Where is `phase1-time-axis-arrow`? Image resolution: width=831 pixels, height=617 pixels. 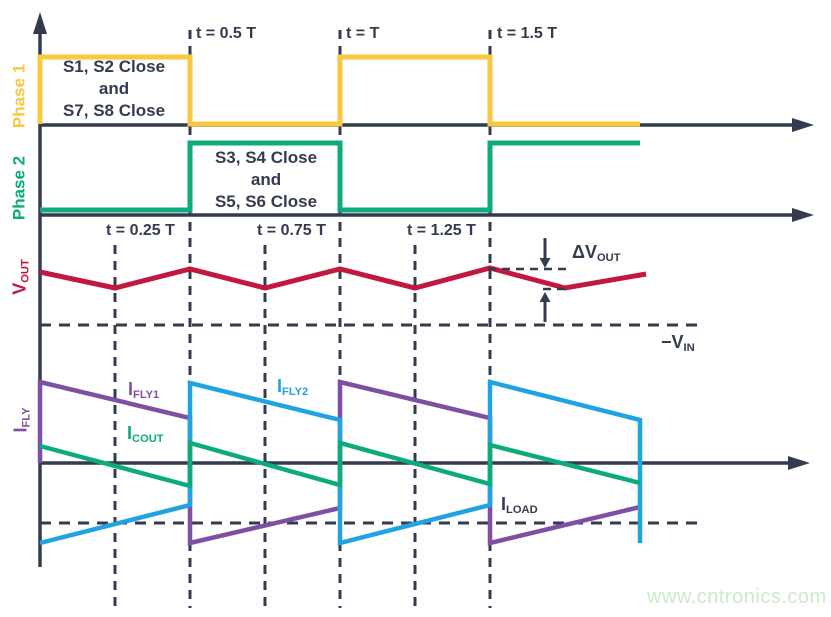
phase1-time-axis-arrow is located at coordinates (803, 125).